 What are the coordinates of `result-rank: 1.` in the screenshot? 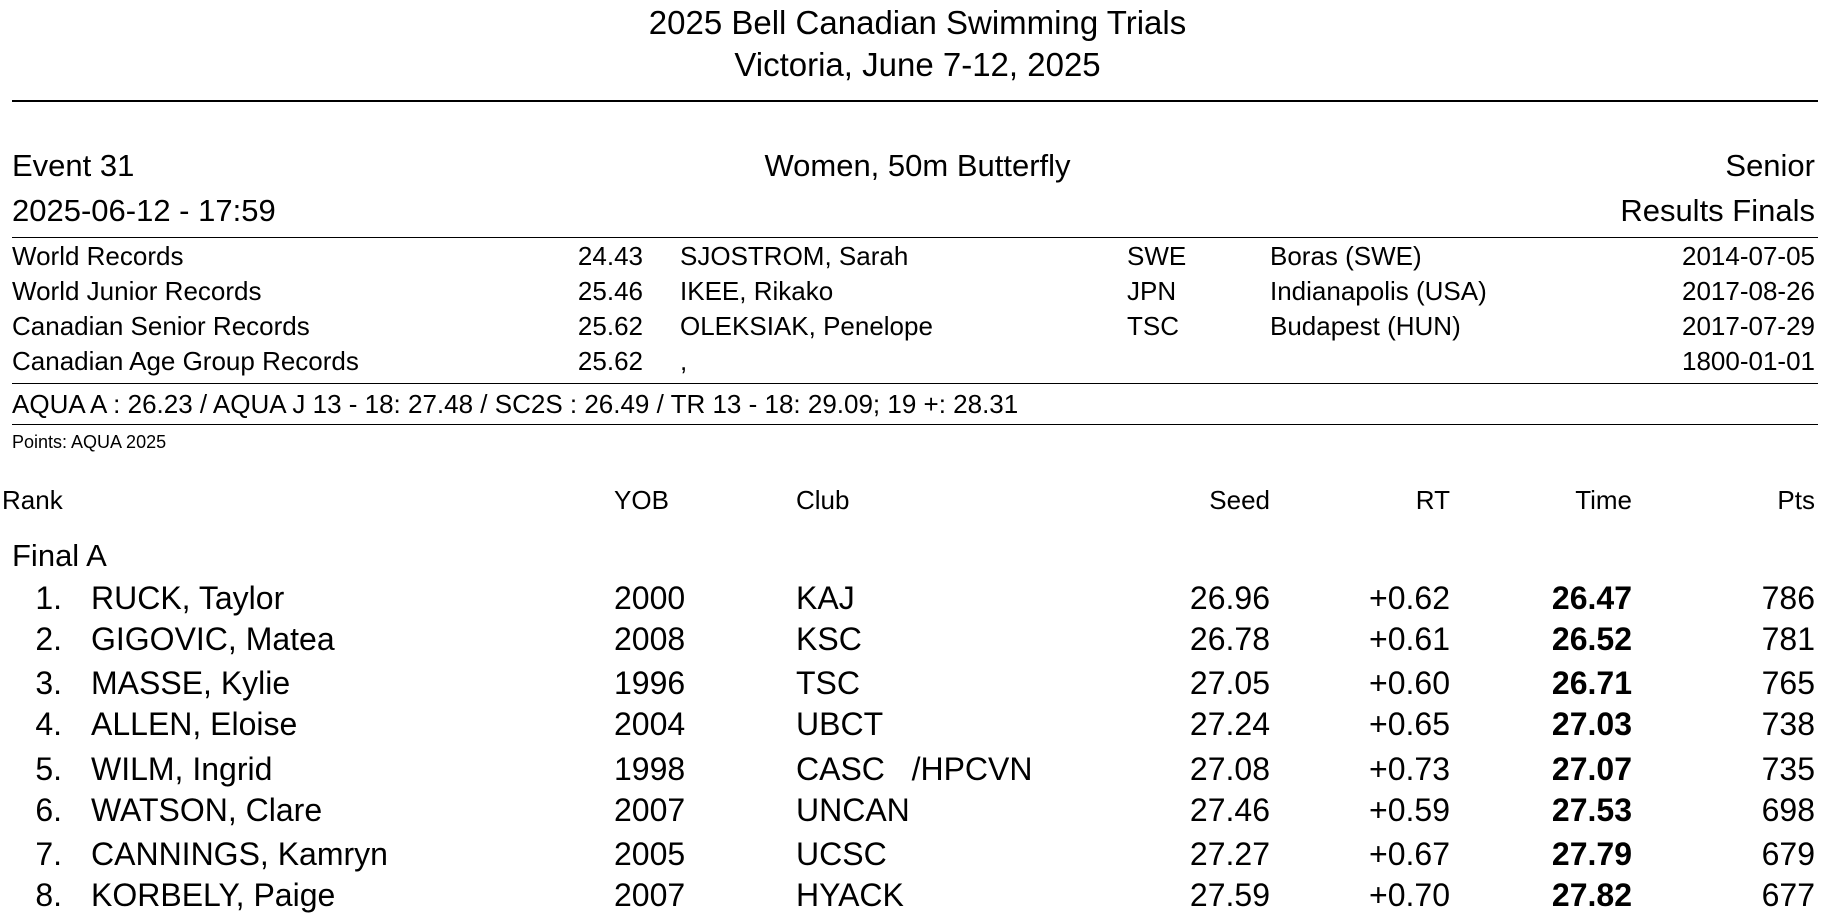 It's located at (48, 598).